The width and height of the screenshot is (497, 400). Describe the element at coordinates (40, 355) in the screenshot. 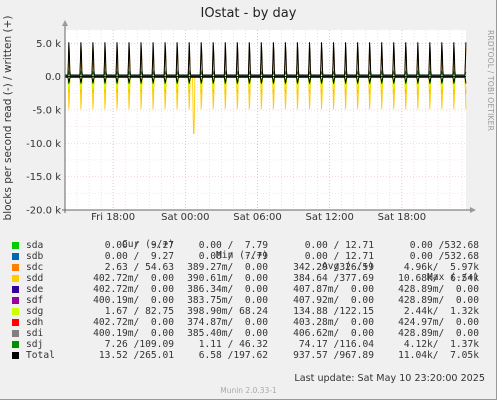

I see `legend-name: Total` at that location.